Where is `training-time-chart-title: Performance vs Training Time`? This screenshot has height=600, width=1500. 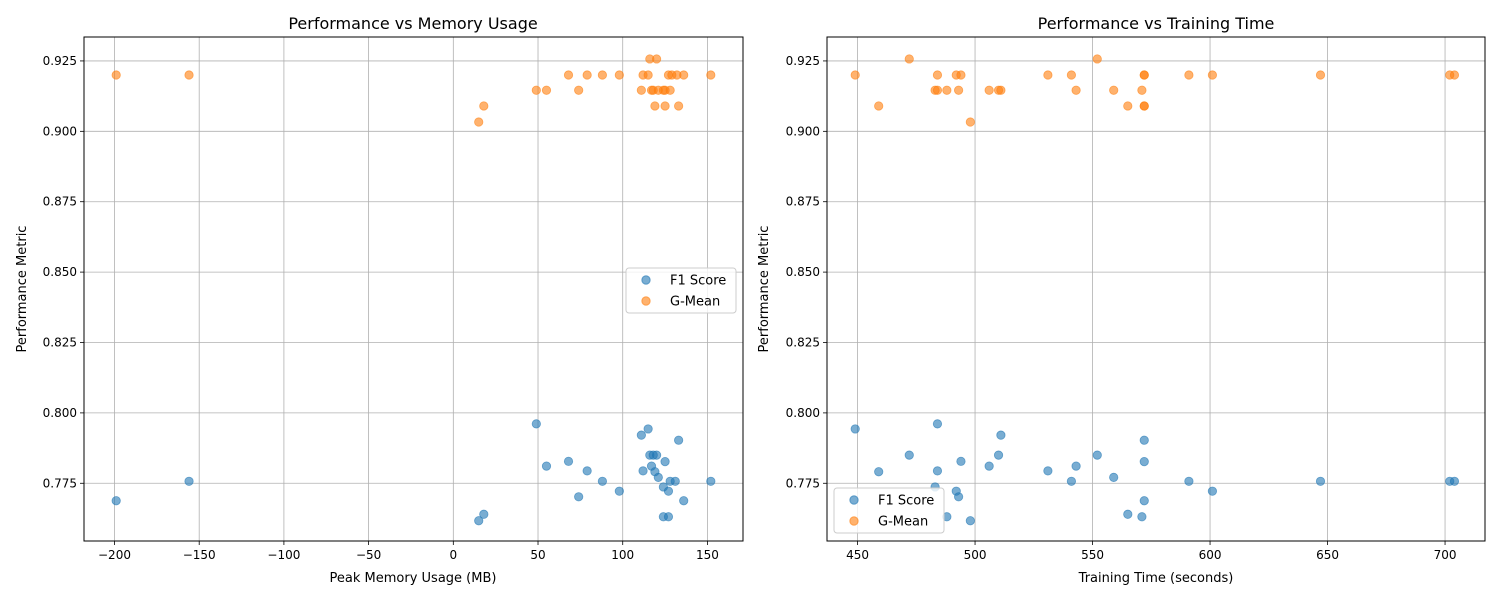 training-time-chart-title: Performance vs Training Time is located at coordinates (1156, 23).